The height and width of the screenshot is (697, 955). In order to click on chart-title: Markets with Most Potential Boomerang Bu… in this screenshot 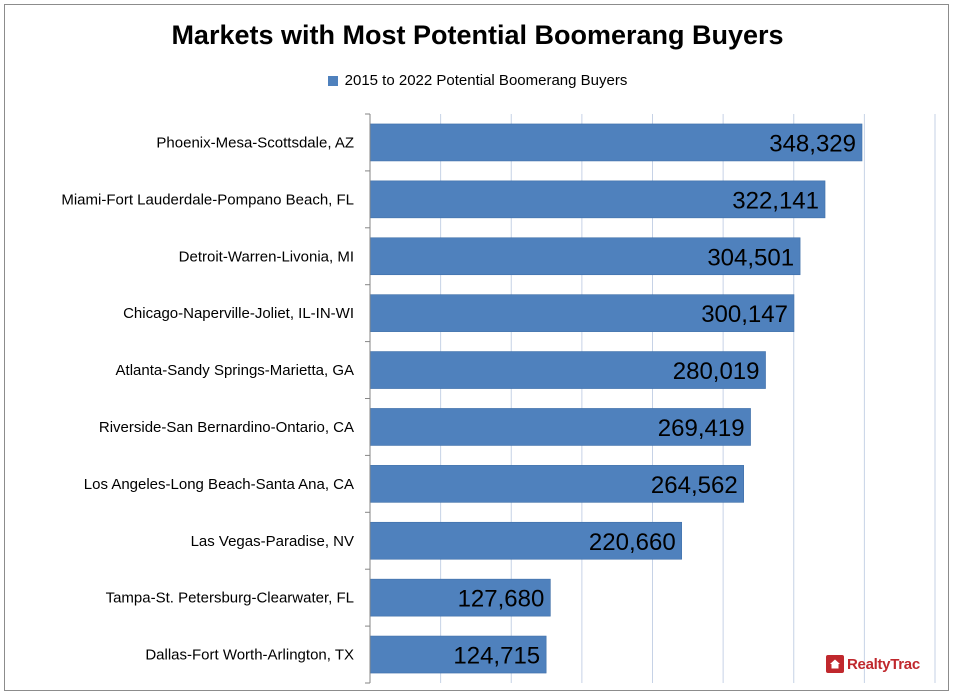, I will do `click(477, 35)`.